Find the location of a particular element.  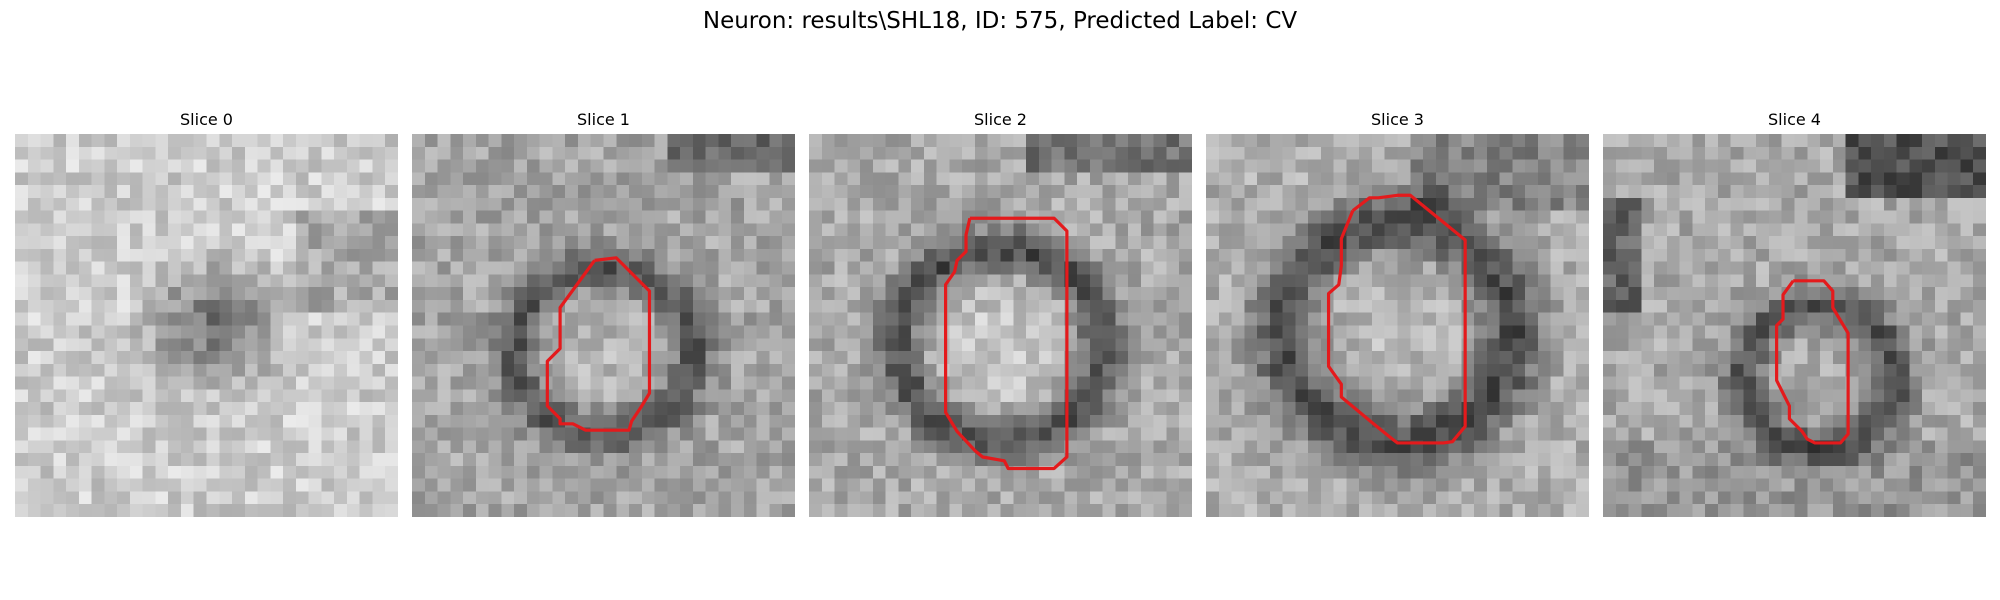

slice-title: Slice 3 is located at coordinates (1397, 119).